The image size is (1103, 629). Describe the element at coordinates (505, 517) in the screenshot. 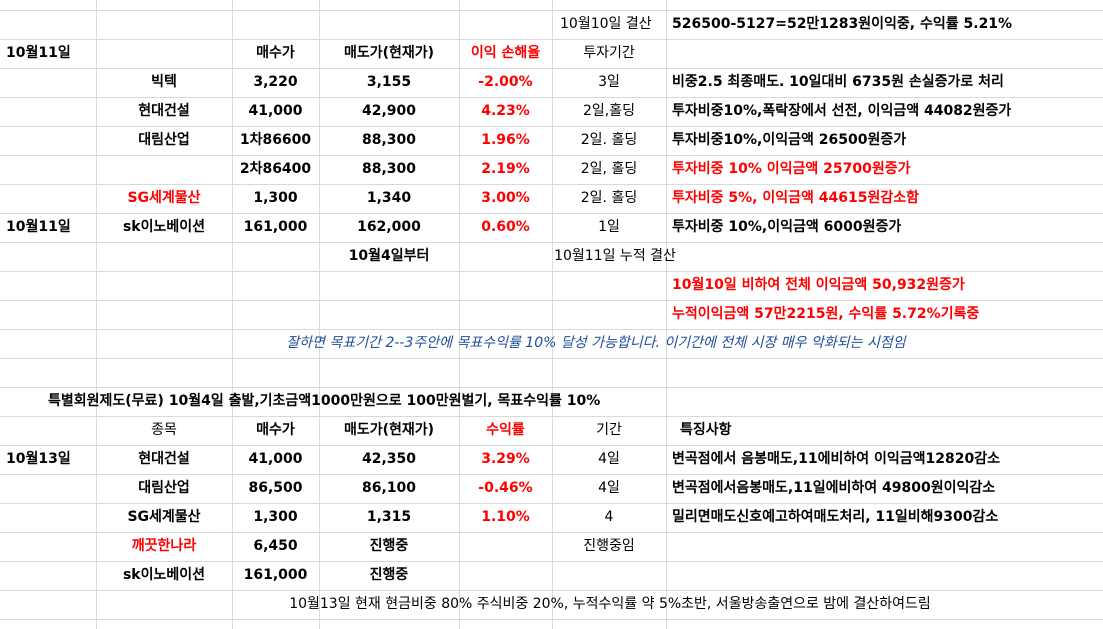

I see `return-rate-cell: 1.10%` at that location.